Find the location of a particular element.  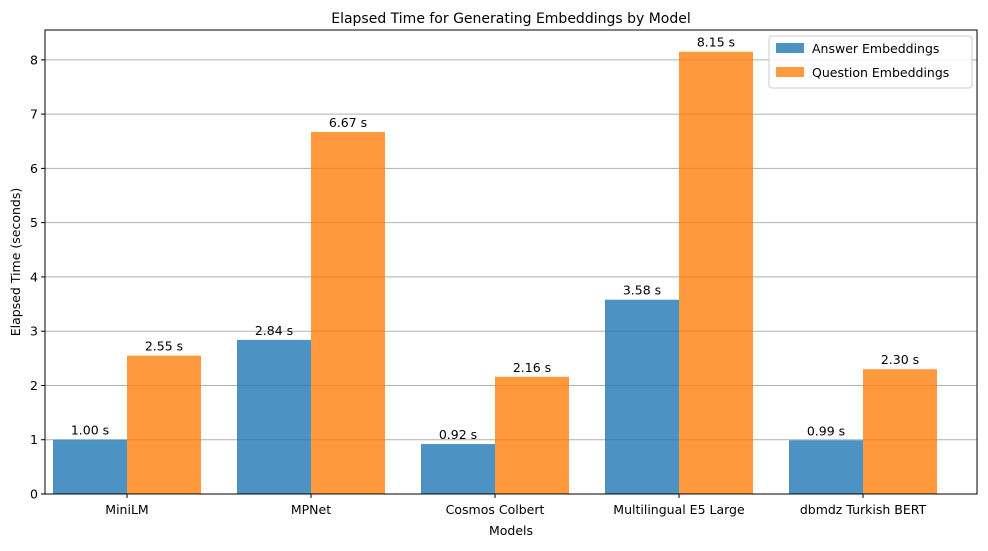

data-label-answer-0: 1.00 s is located at coordinates (90, 430).